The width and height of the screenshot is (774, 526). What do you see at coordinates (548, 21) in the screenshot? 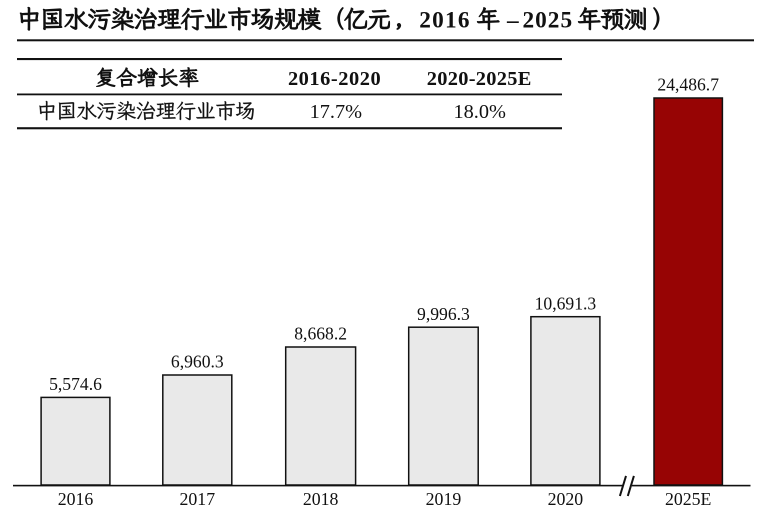
I see `svg-text: 2025` at bounding box center [548, 21].